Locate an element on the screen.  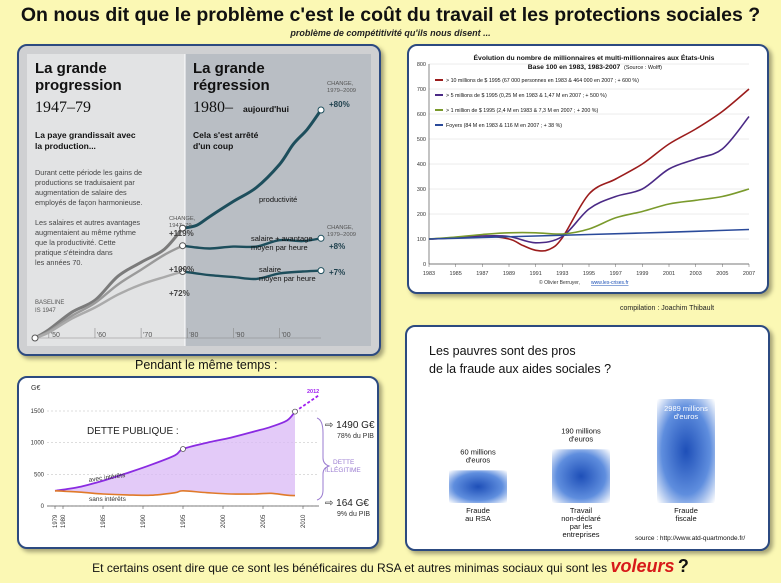
left-body-text: les années 70. is located at coordinates (58, 262).